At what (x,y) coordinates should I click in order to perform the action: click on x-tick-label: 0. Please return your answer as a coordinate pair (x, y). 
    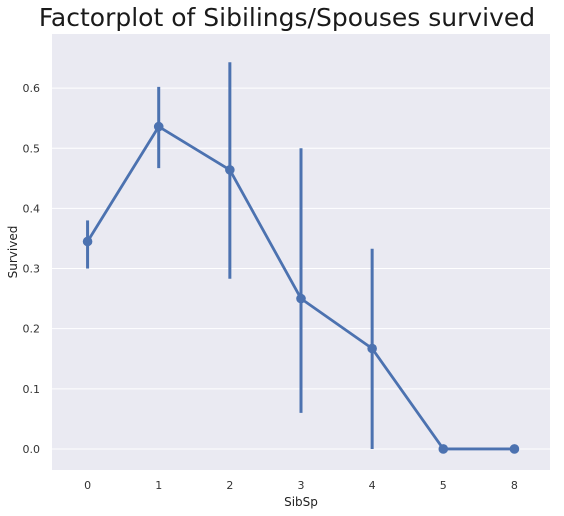
    Looking at the image, I should click on (87, 485).